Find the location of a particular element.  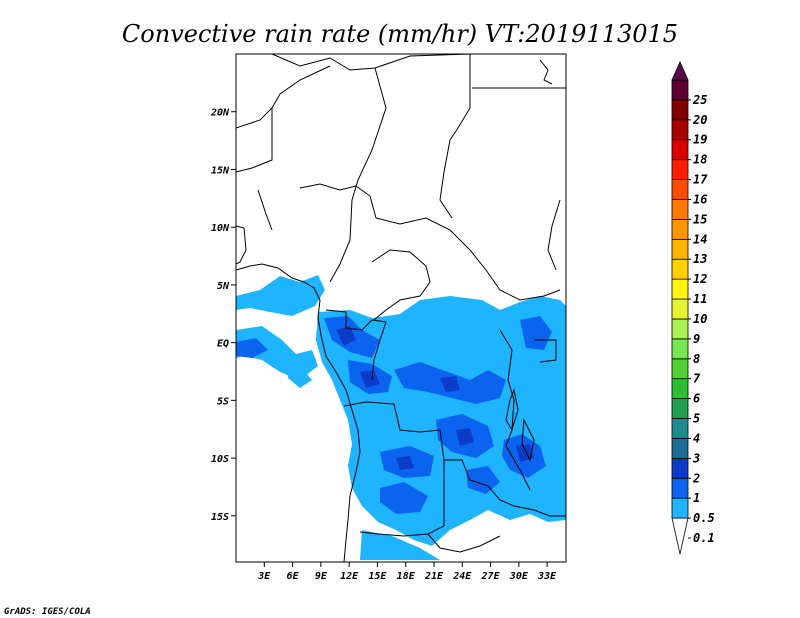

lat-tick-label: EQ is located at coordinates (223, 344).